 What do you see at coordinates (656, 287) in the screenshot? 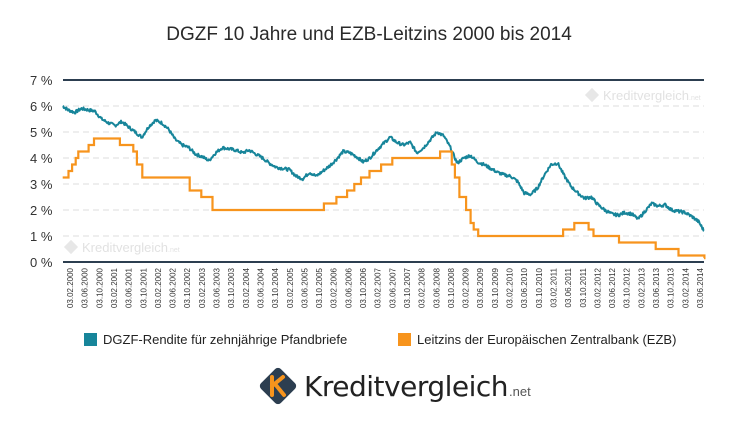
I see `x-tick-label: 03.06.2013` at bounding box center [656, 287].